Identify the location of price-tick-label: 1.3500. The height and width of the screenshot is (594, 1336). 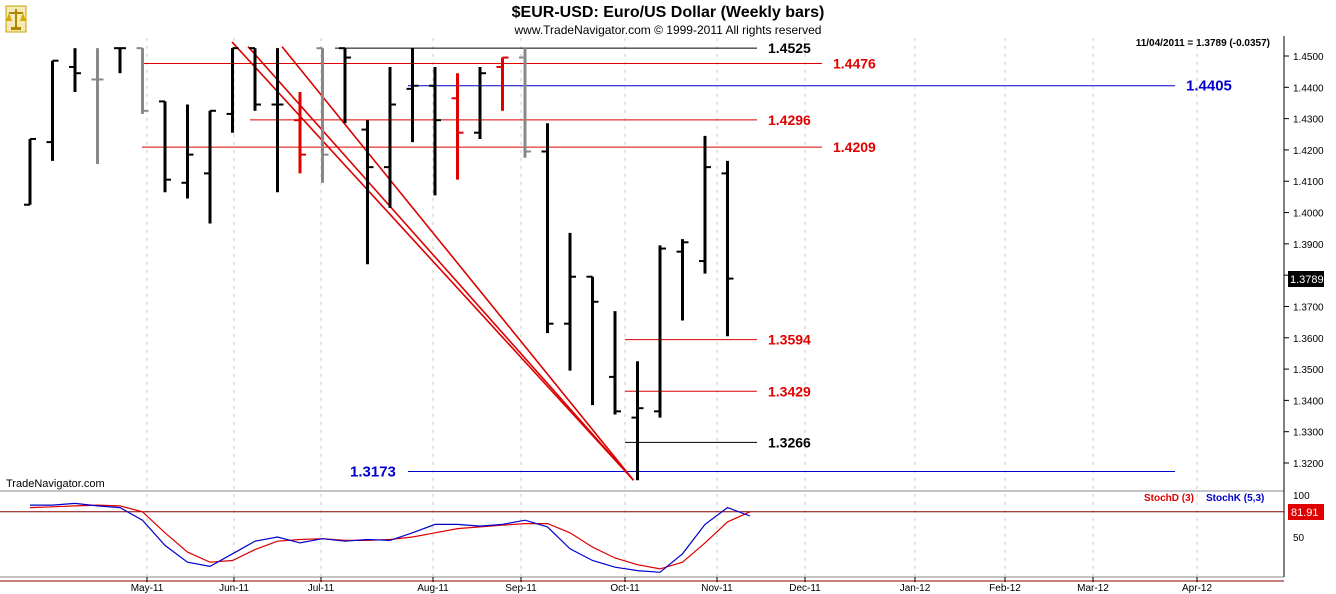
(1308, 370).